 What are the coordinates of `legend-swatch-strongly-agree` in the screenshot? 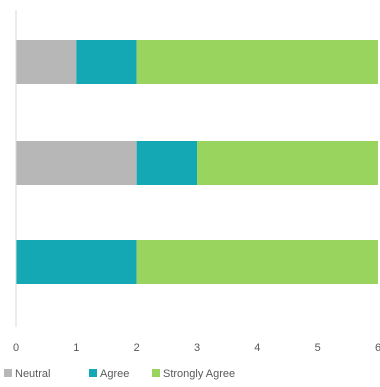 It's located at (156, 373).